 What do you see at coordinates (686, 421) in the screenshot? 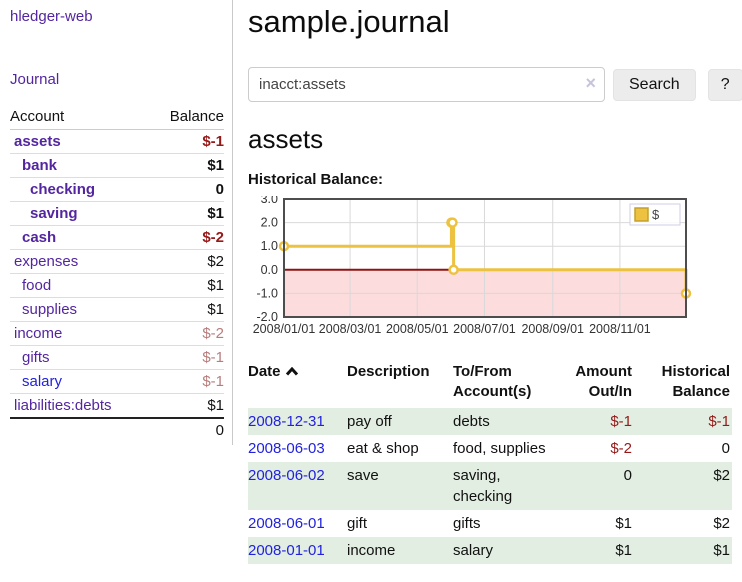
I see `transaction-balance: $-1` at bounding box center [686, 421].